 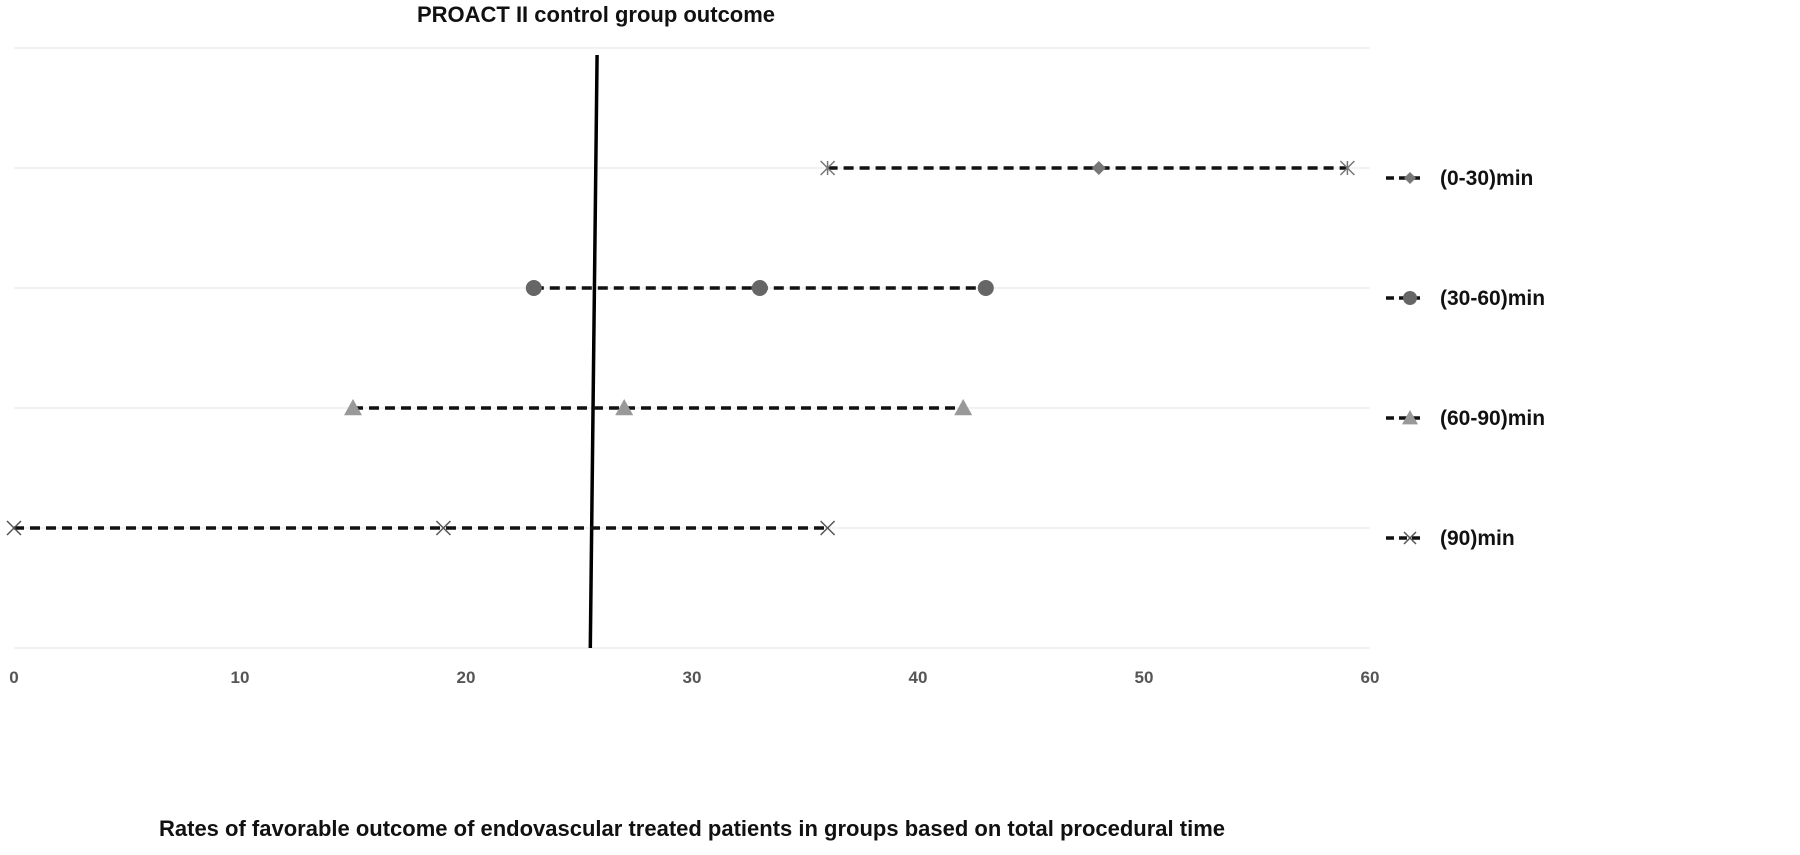 What do you see at coordinates (1465, 358) in the screenshot?
I see `legend-layer: (0-30)min (30-60)min (60-90)min (90)min` at bounding box center [1465, 358].